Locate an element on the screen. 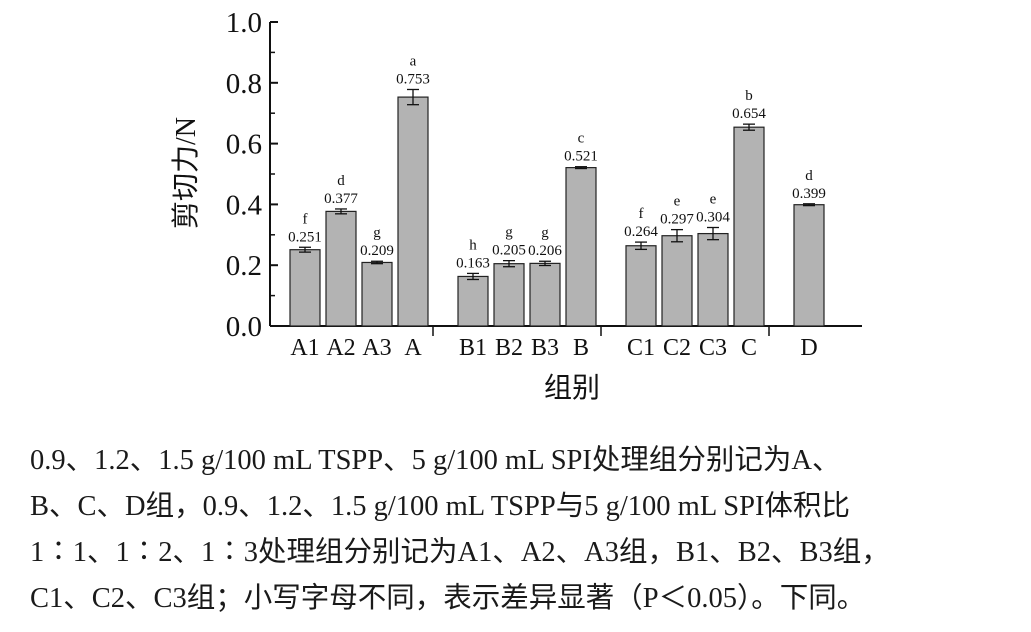  x-tick-label-C2: C2 is located at coordinates (677, 348).